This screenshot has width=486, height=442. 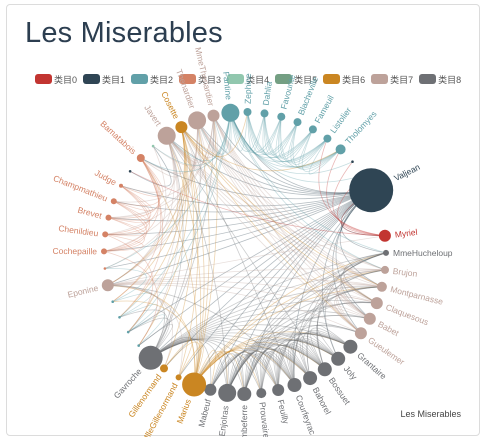 What do you see at coordinates (152, 79) in the screenshot?
I see `legend-item-2: 类目2` at bounding box center [152, 79].